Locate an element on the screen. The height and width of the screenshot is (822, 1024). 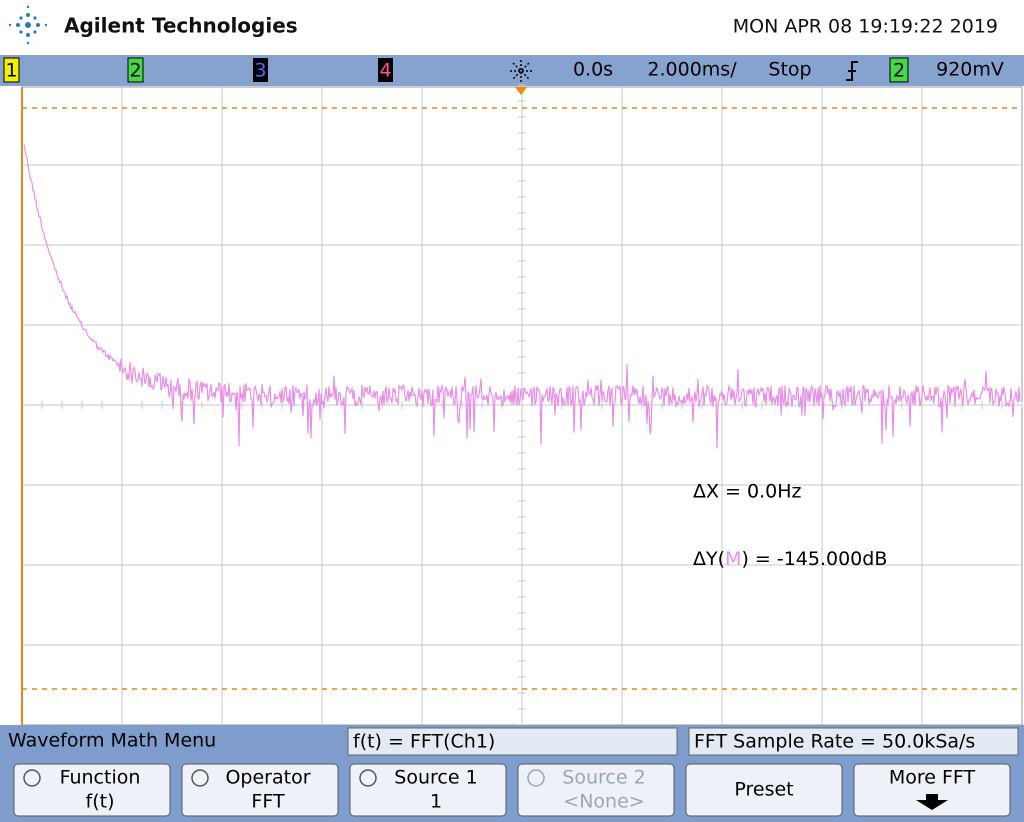
channel-label: 3 is located at coordinates (260, 71).